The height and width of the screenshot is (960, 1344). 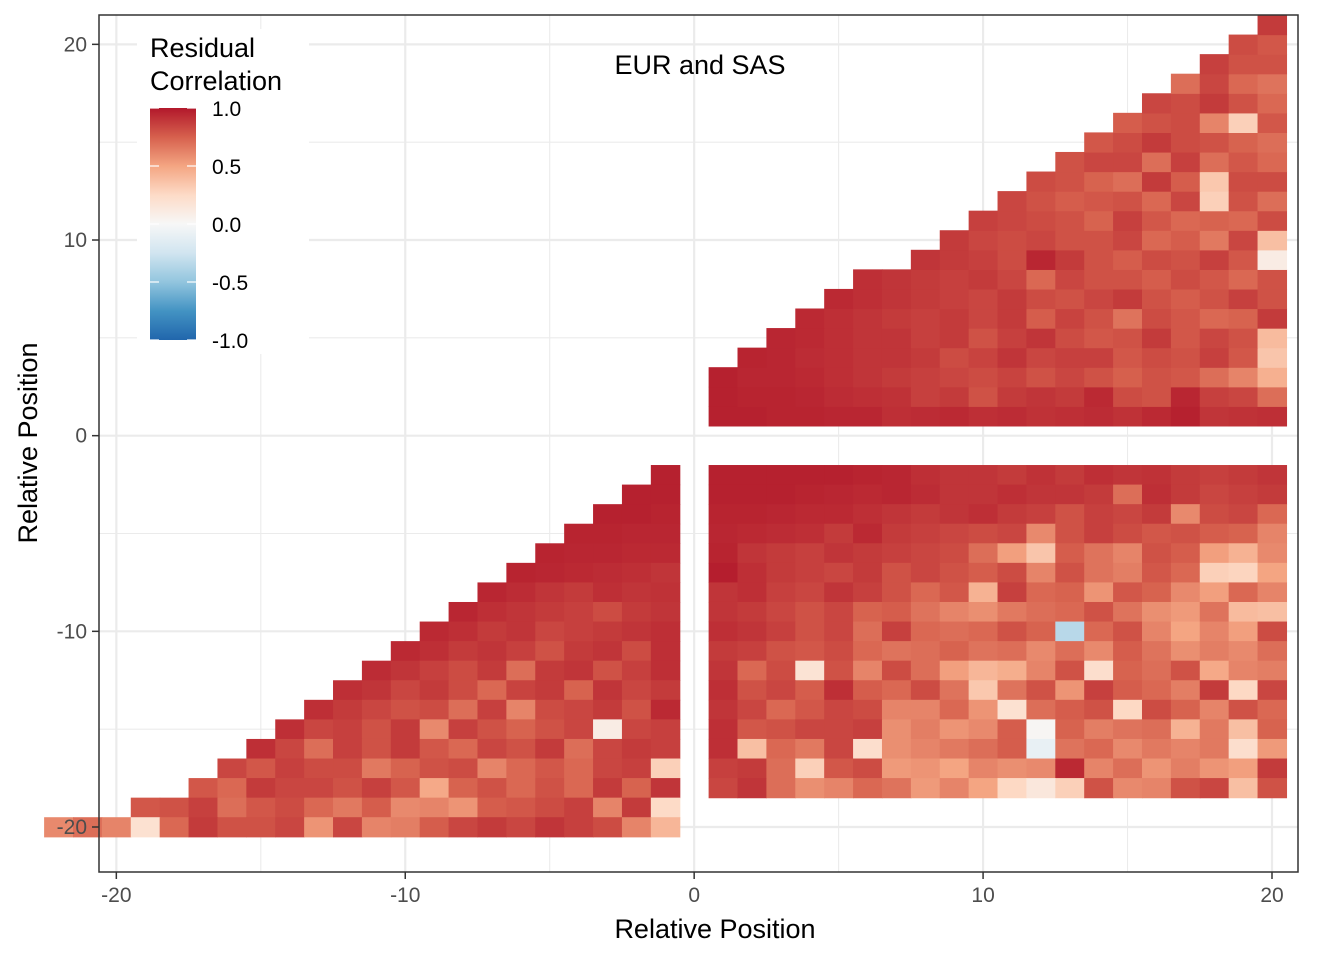 I want to click on y-tick-label: 0, so click(x=81, y=436).